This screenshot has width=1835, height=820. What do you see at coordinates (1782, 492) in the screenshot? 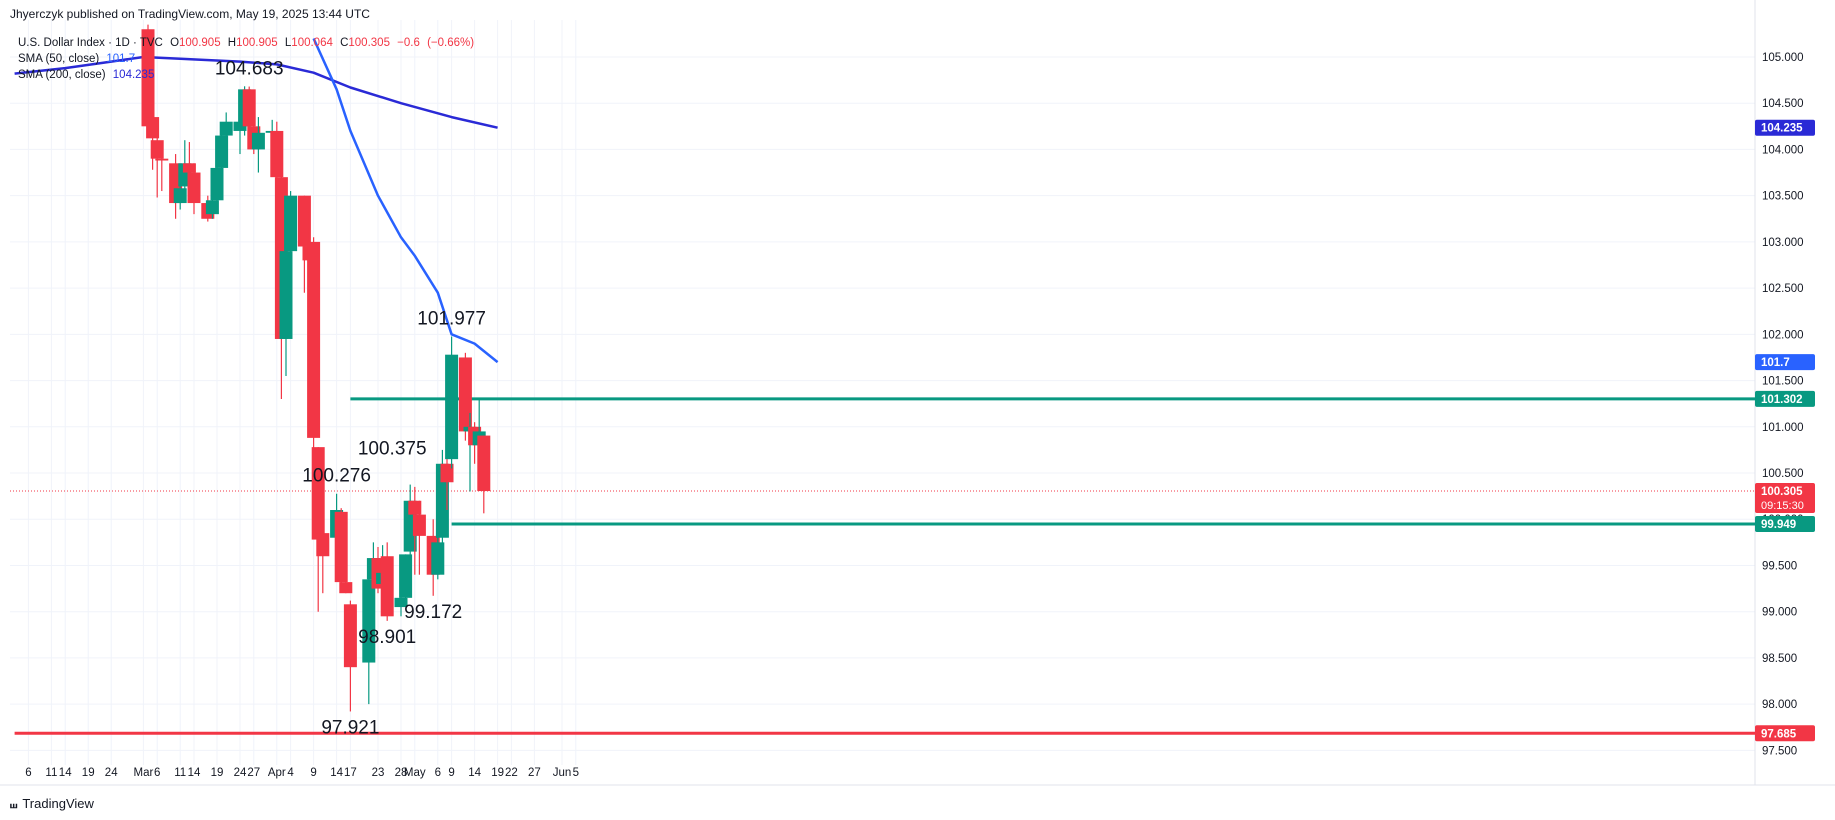
I see `price-tag-label: 100.305` at bounding box center [1782, 492].